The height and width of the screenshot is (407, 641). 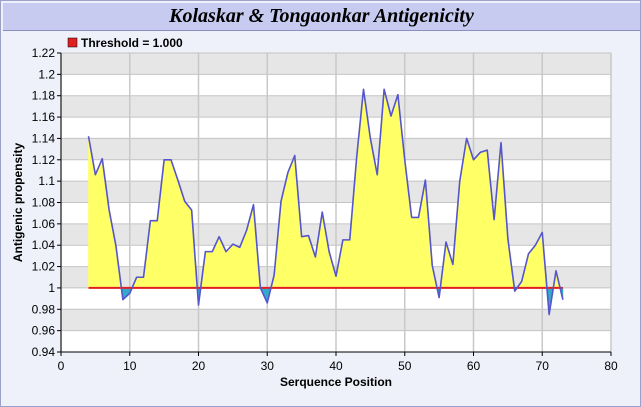 What do you see at coordinates (46, 74) in the screenshot?
I see `y-tick-label: 1.2` at bounding box center [46, 74].